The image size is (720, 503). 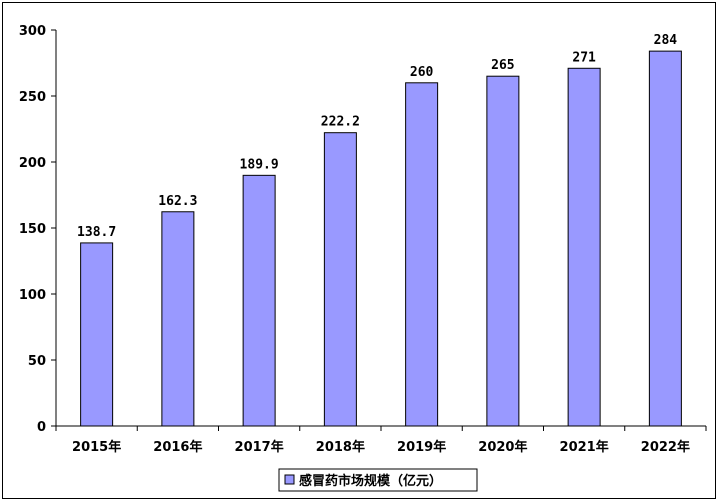 What do you see at coordinates (421, 447) in the screenshot?
I see `x-tick-label: 2019年` at bounding box center [421, 447].